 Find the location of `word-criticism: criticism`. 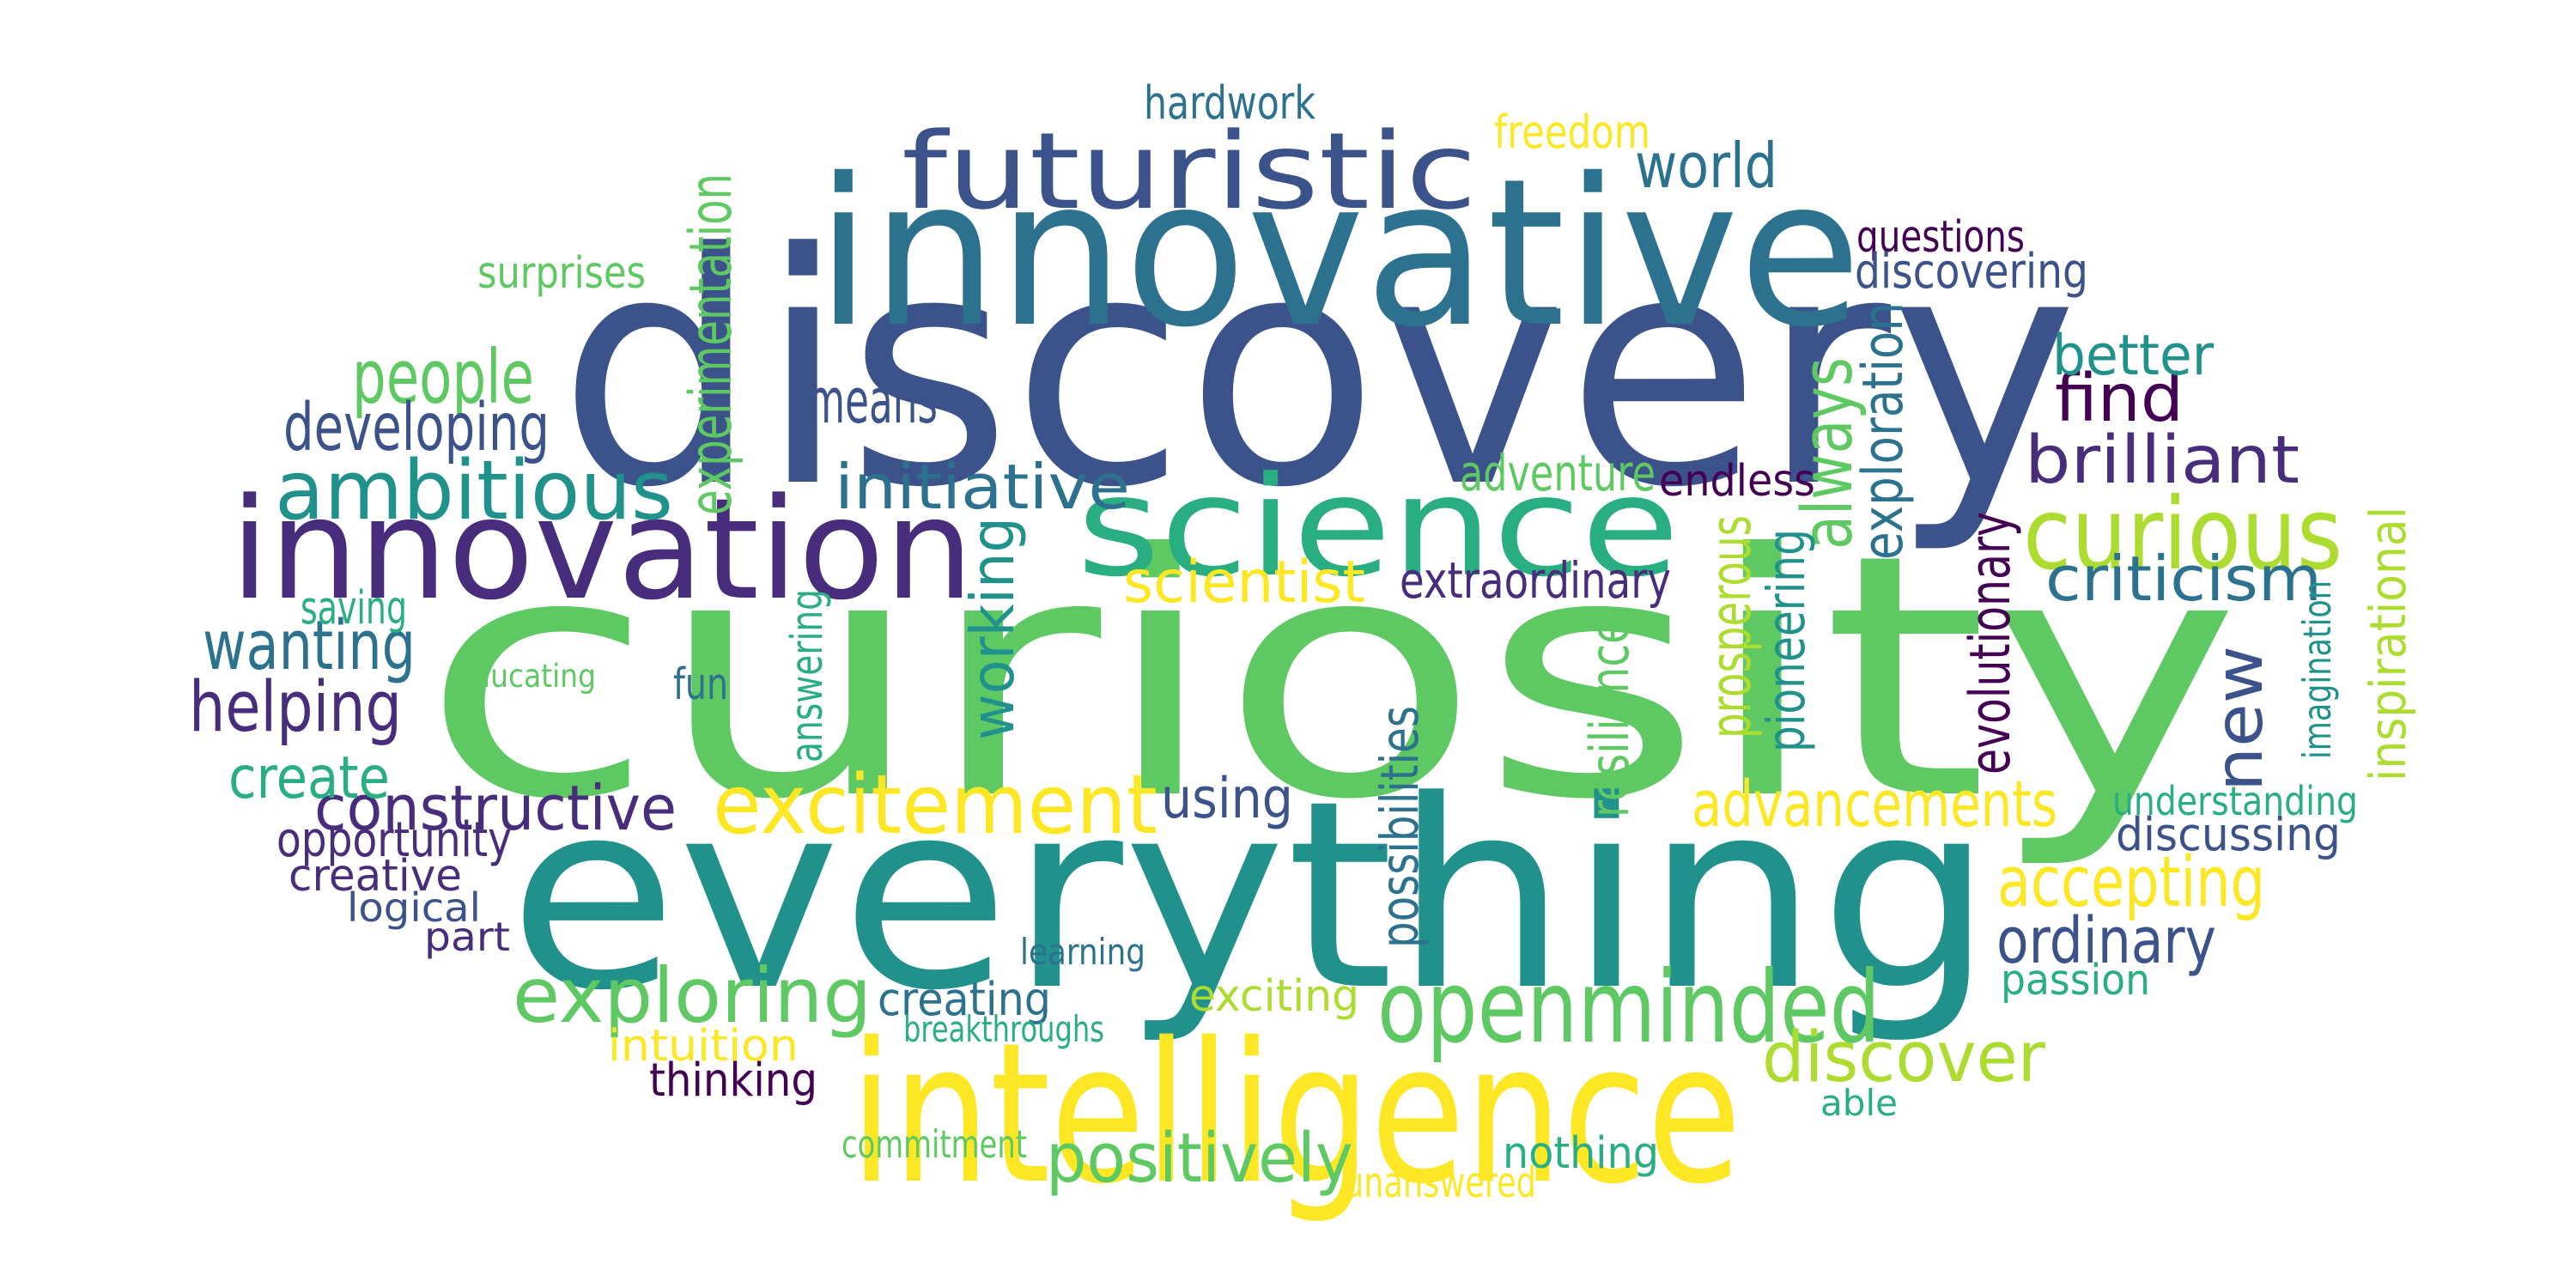

word-criticism: criticism is located at coordinates (2184, 579).